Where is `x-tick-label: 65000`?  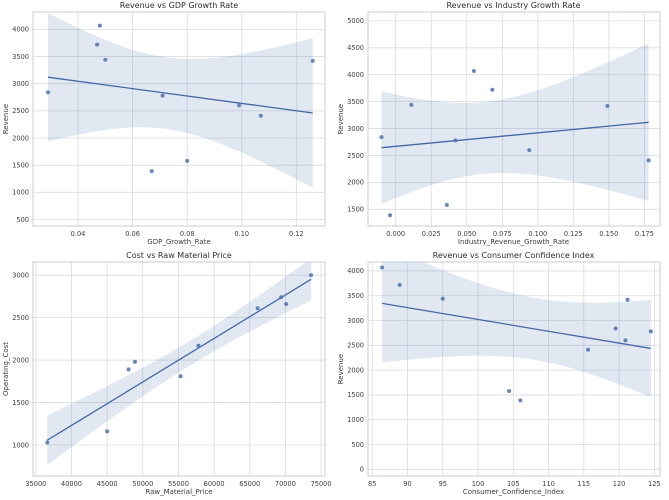 x-tick-label: 65000 is located at coordinates (249, 484).